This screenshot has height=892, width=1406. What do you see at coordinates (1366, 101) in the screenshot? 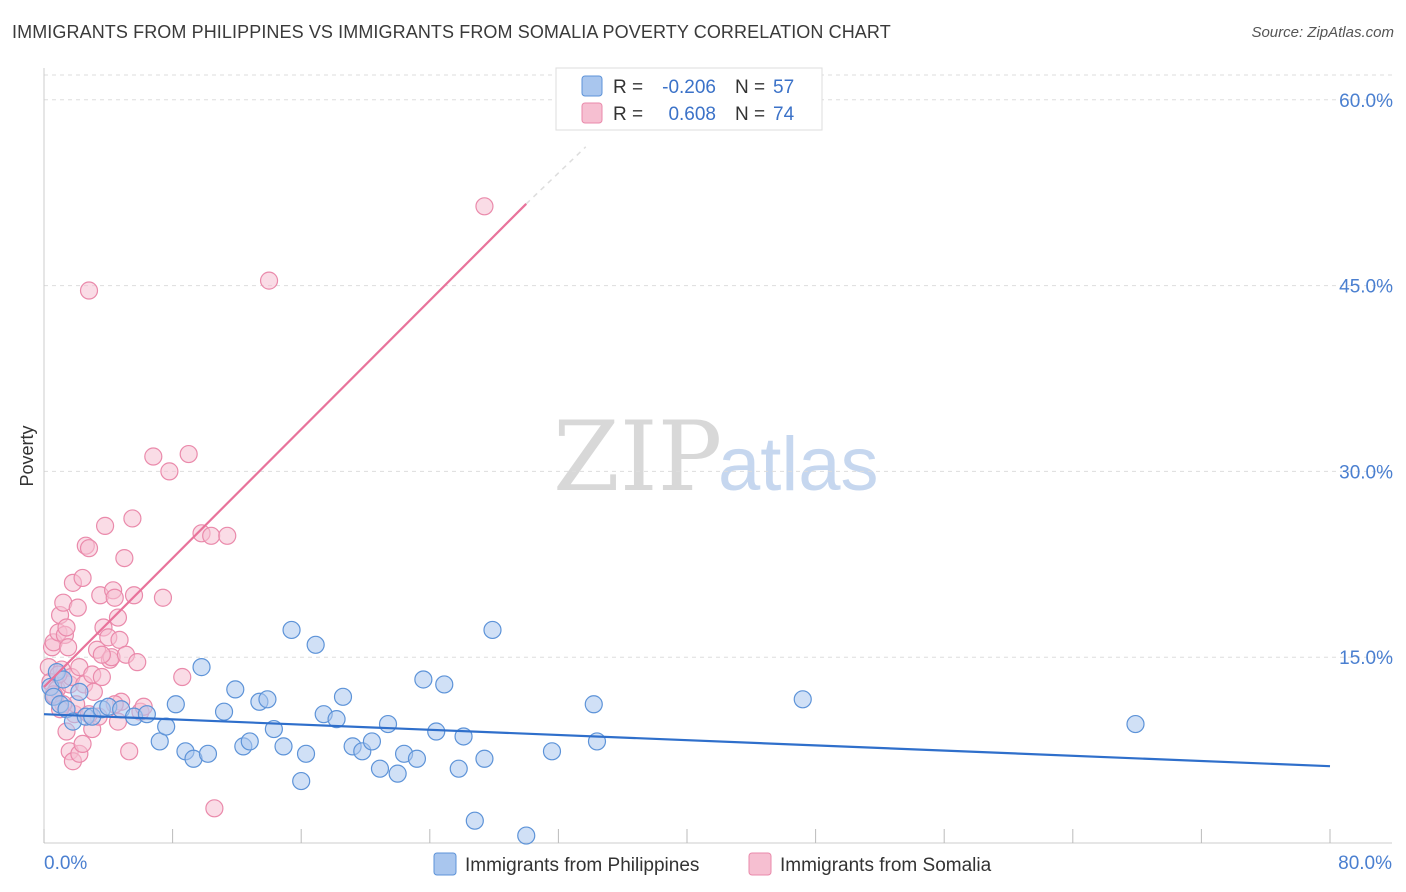
I see `y-tick-label: 60.0%` at bounding box center [1366, 101].